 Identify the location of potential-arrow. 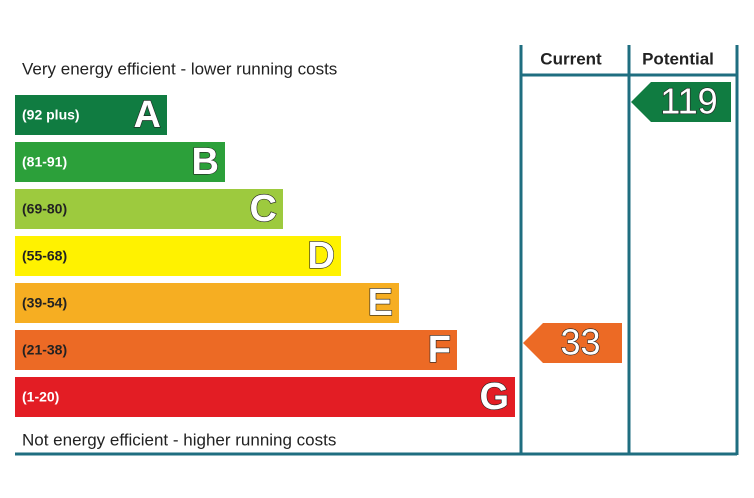
(681, 102).